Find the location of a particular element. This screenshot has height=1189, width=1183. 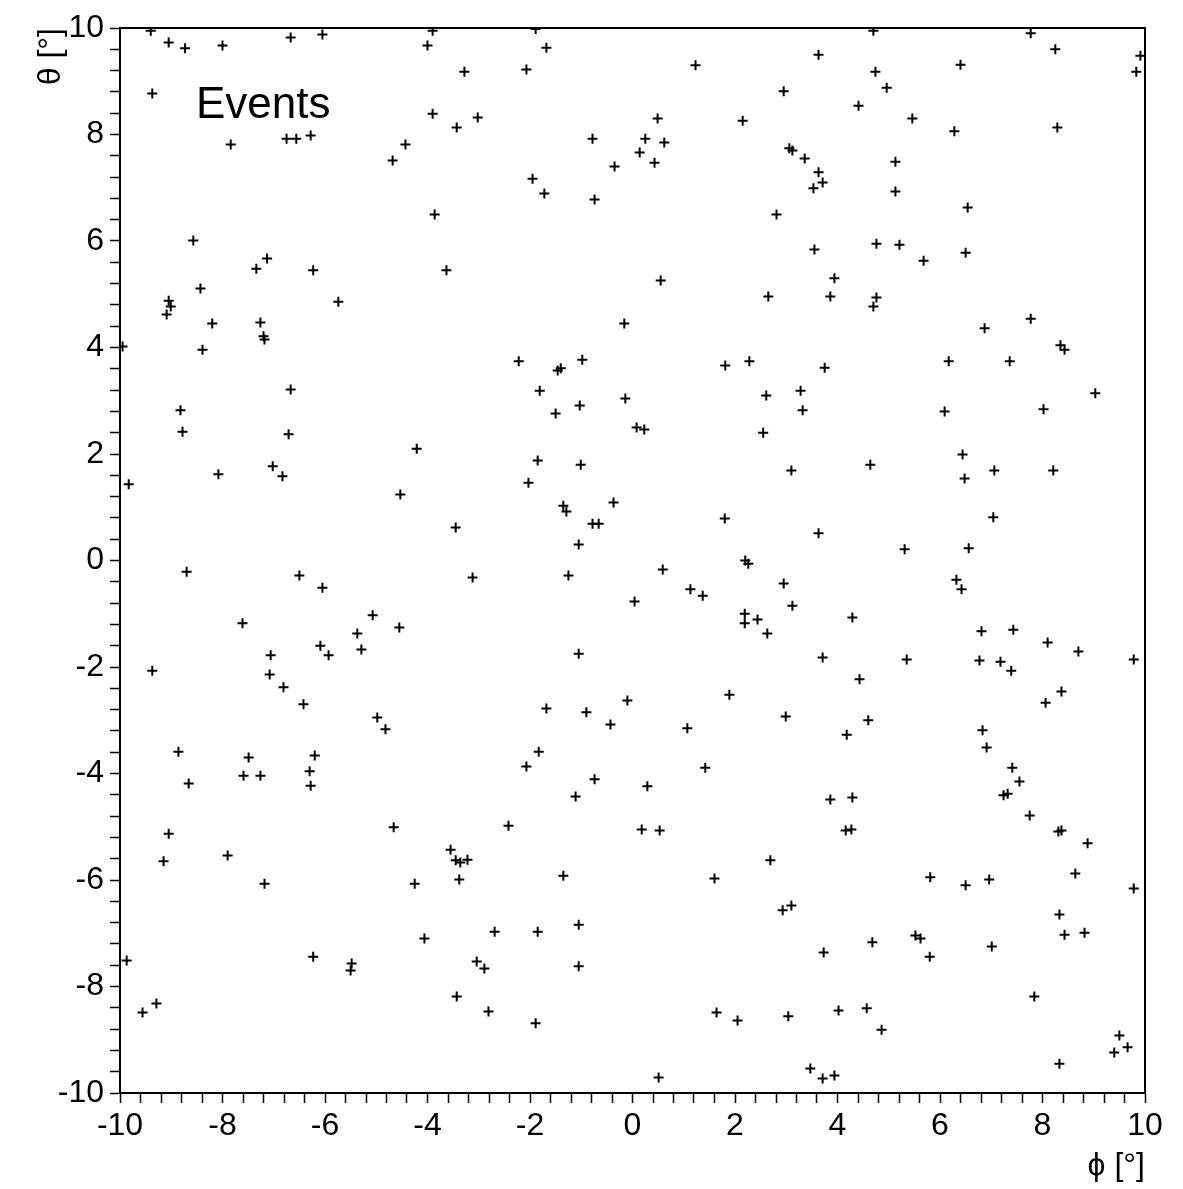

x-tick-label: 4 is located at coordinates (837, 1124).